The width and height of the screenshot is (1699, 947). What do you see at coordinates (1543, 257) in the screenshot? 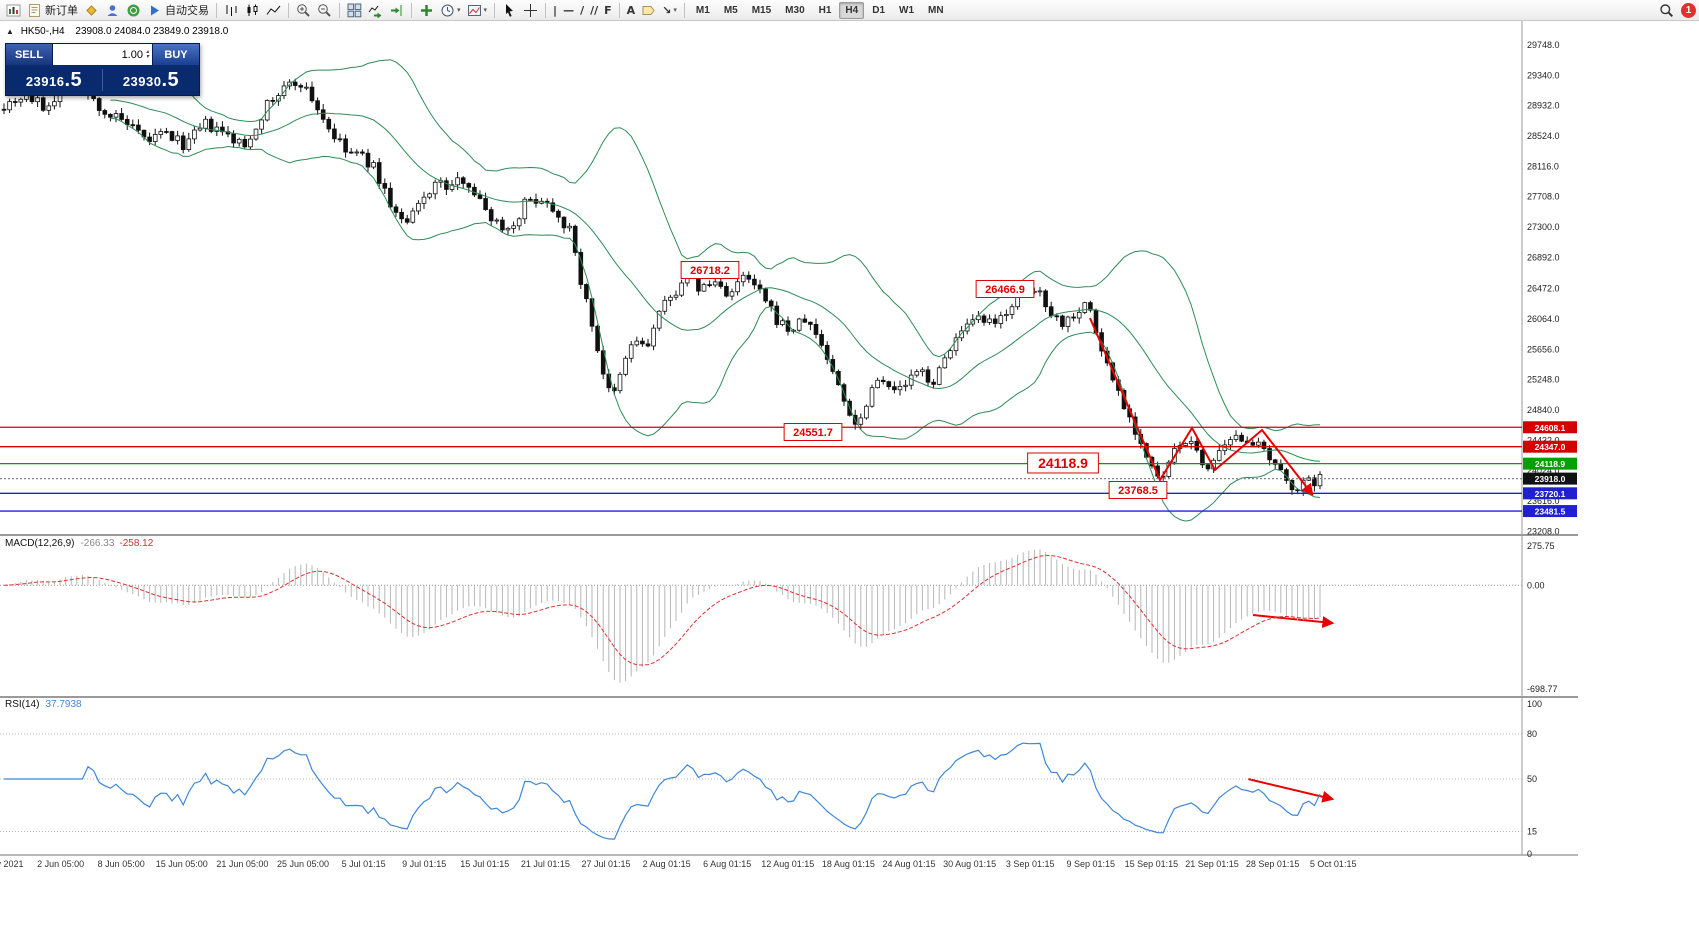
I see `price-tick-label: 26892.0` at bounding box center [1543, 257].